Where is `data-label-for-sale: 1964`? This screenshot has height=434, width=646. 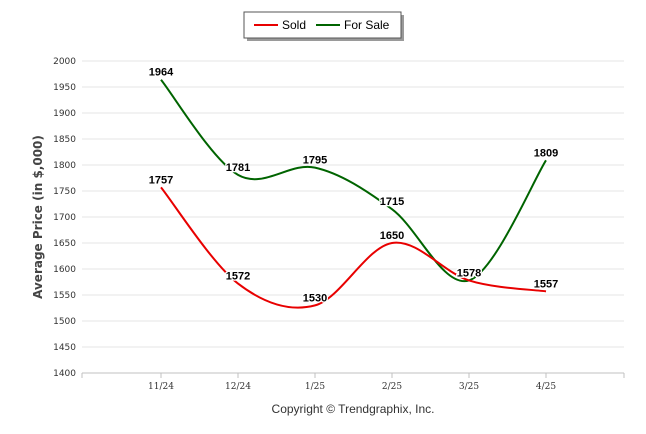
data-label-for-sale: 1964 is located at coordinates (161, 73).